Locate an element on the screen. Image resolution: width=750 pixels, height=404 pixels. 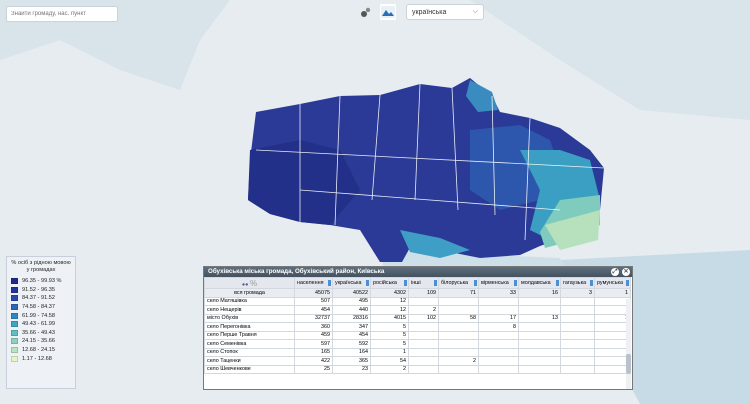
legend-item: 35.66 - 49.43 is located at coordinates (41, 333).